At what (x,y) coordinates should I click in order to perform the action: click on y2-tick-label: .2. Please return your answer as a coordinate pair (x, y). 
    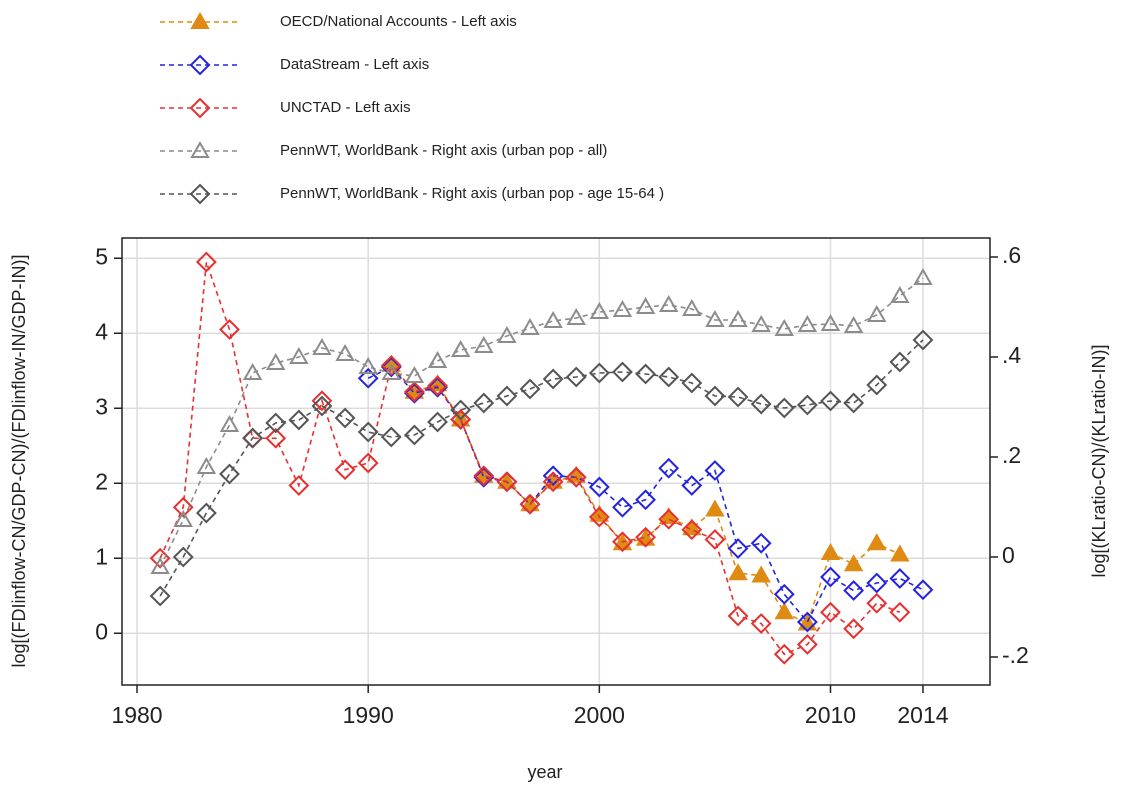
    Looking at the image, I should click on (1011, 455).